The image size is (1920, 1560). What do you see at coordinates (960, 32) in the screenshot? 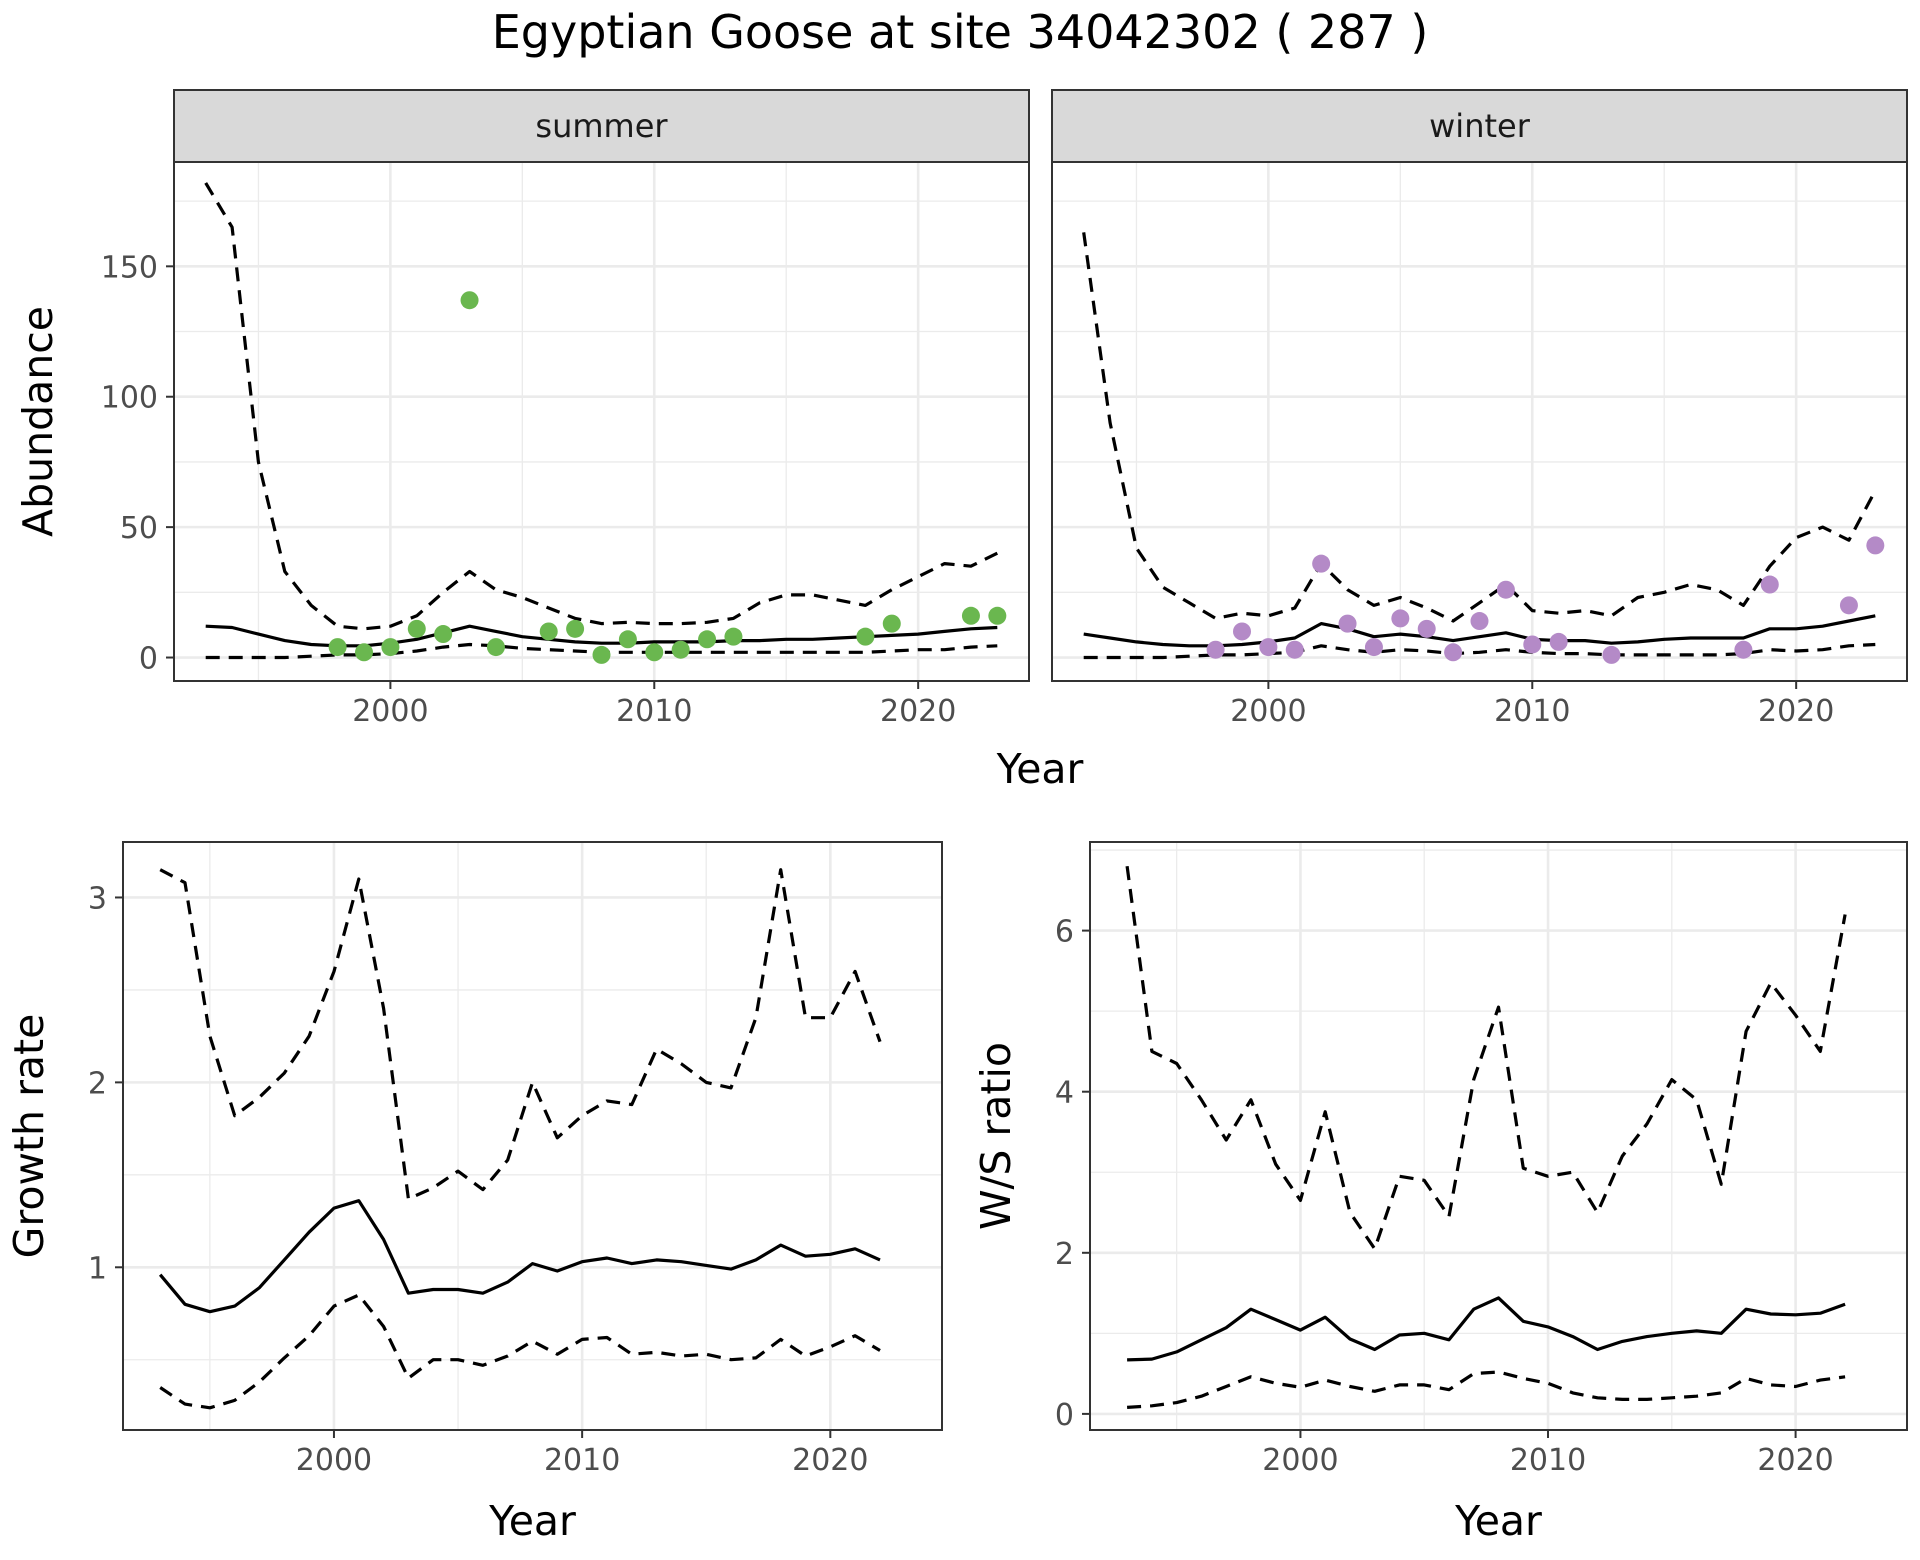
I see `figure-title: Egyptian Goose at site 34042302 ( 287 )` at bounding box center [960, 32].